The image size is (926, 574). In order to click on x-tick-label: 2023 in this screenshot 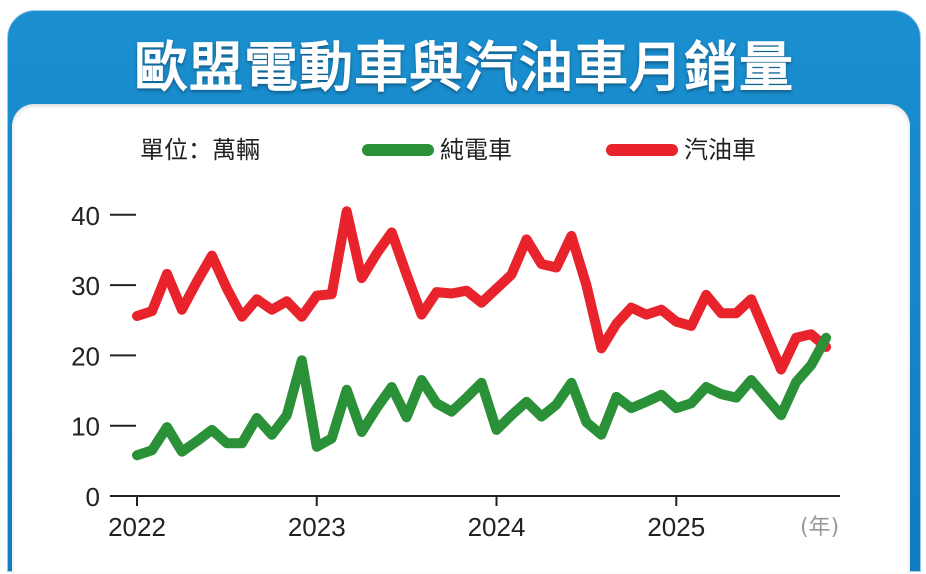, I will do `click(317, 527)`.